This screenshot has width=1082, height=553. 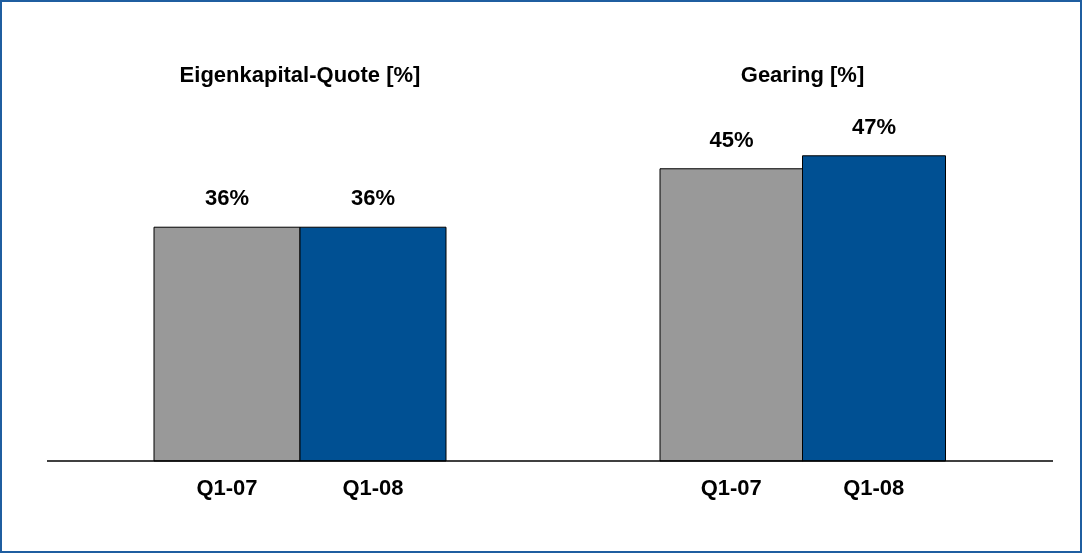 What do you see at coordinates (731, 139) in the screenshot?
I see `data-label: 45%` at bounding box center [731, 139].